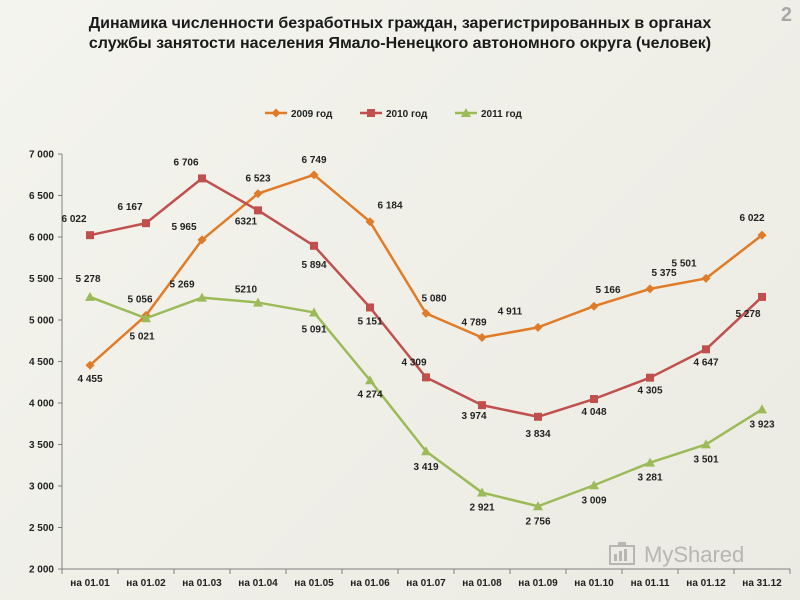  Describe the element at coordinates (593, 500) in the screenshot. I see `data-label: 3 009` at that location.